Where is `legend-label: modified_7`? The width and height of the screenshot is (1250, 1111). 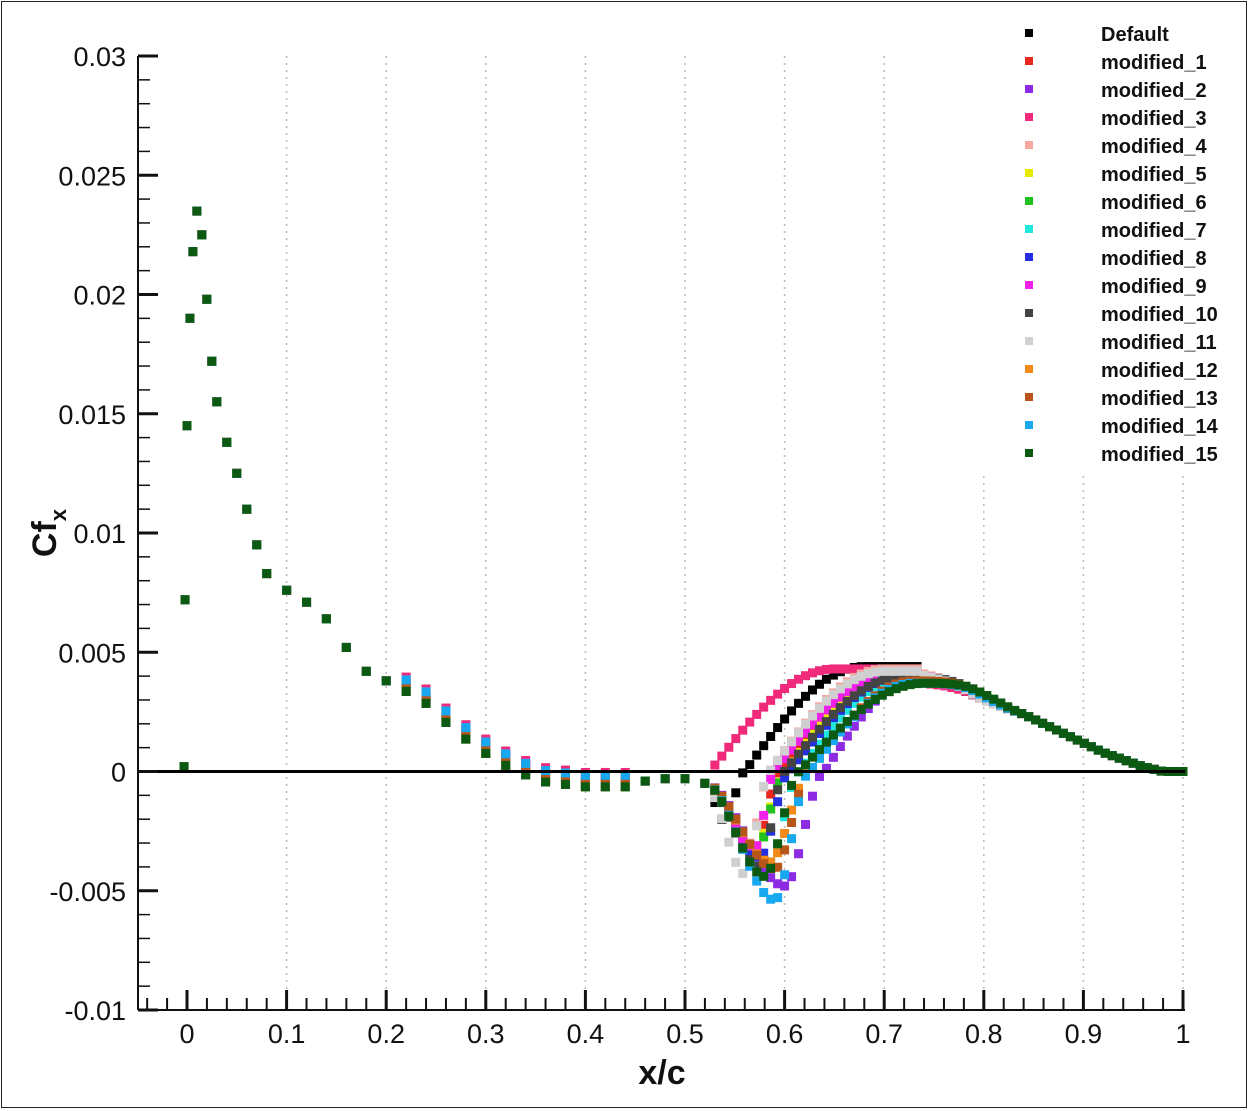 legend-label: modified_7 is located at coordinates (1154, 231).